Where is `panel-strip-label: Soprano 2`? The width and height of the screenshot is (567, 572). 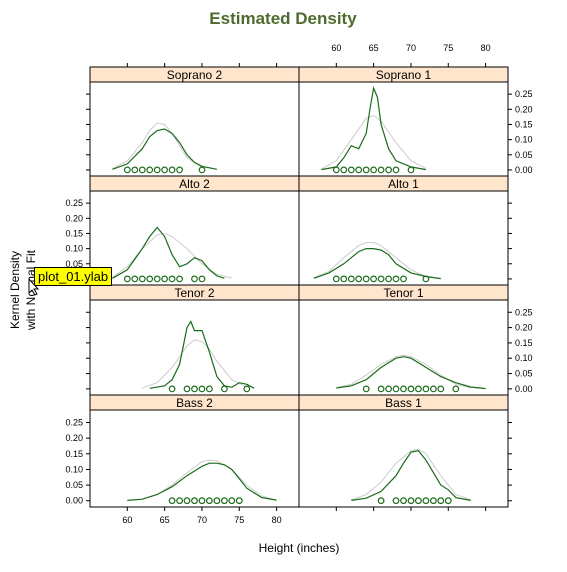 panel-strip-label: Soprano 2 is located at coordinates (195, 75).